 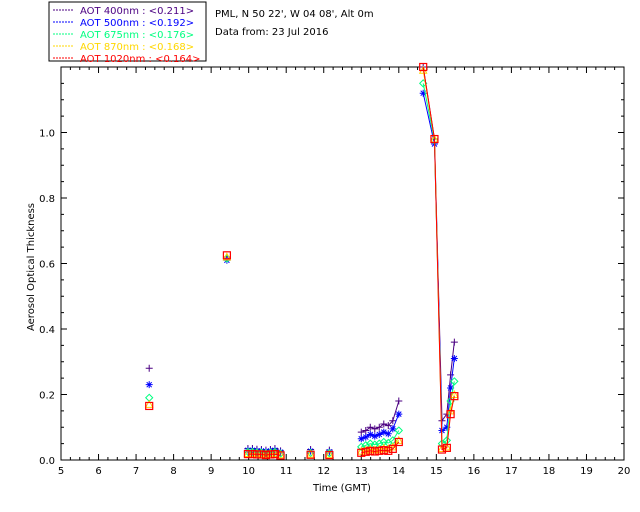 I want to click on x-tick-label-14: 14, so click(x=398, y=471).